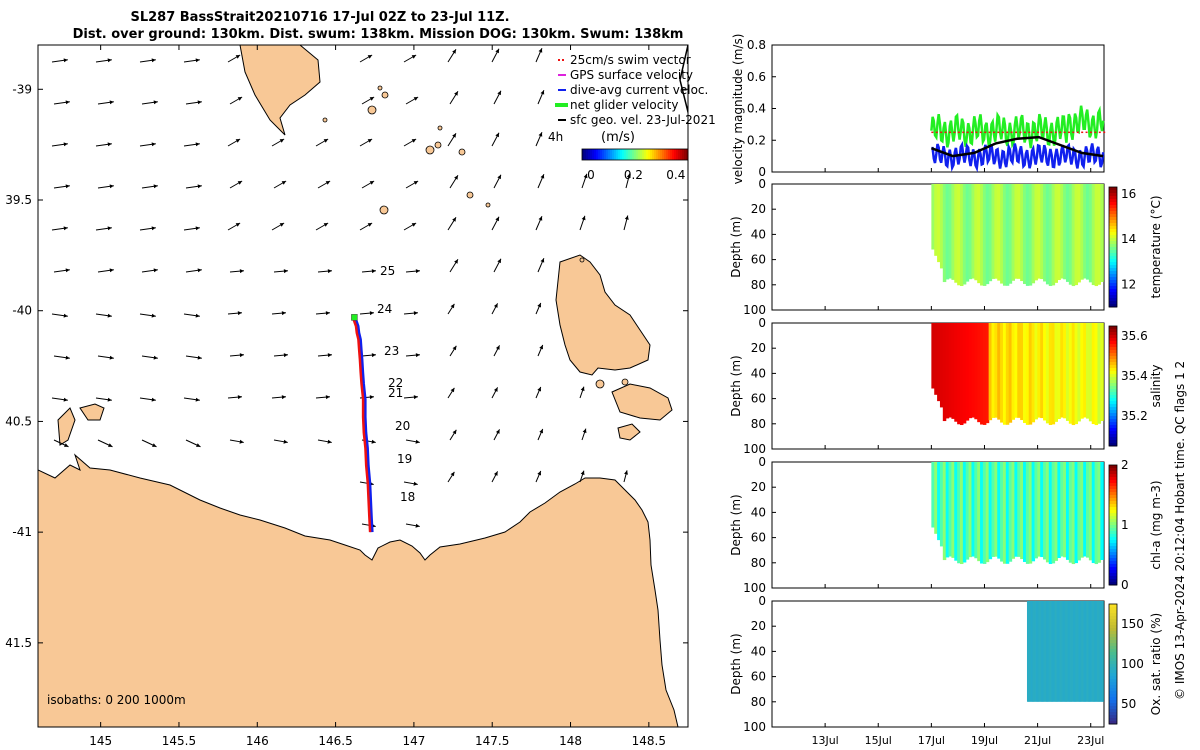  Describe the element at coordinates (18, 200) in the screenshot. I see `map-y-tick-label: 39.5` at that location.